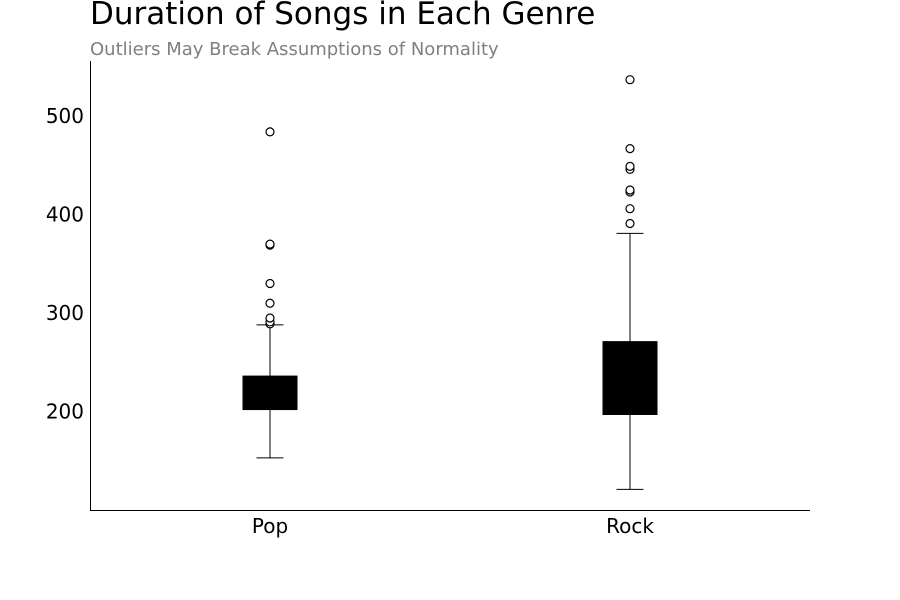 The height and width of the screenshot is (600, 900). I want to click on x-tick-label: Rock, so click(630, 526).